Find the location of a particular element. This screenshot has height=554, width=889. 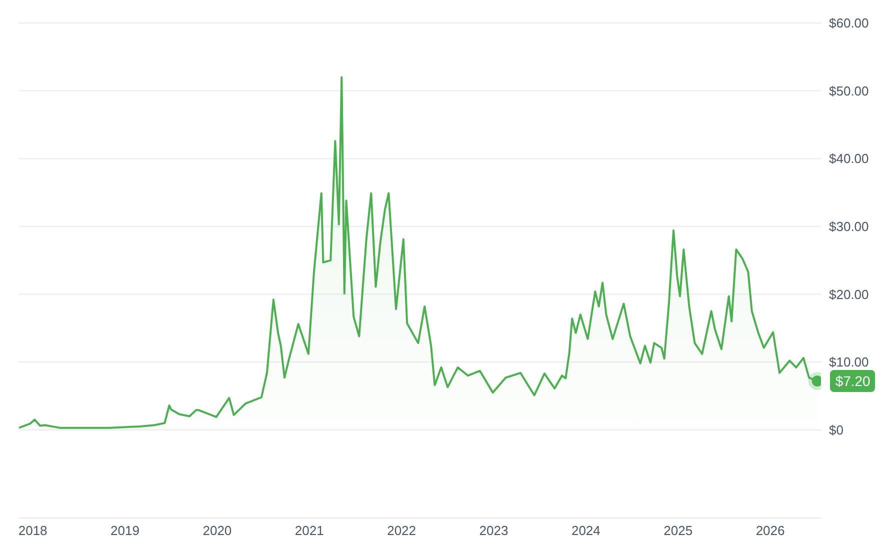

y-tick-label: $50.00 is located at coordinates (849, 90).